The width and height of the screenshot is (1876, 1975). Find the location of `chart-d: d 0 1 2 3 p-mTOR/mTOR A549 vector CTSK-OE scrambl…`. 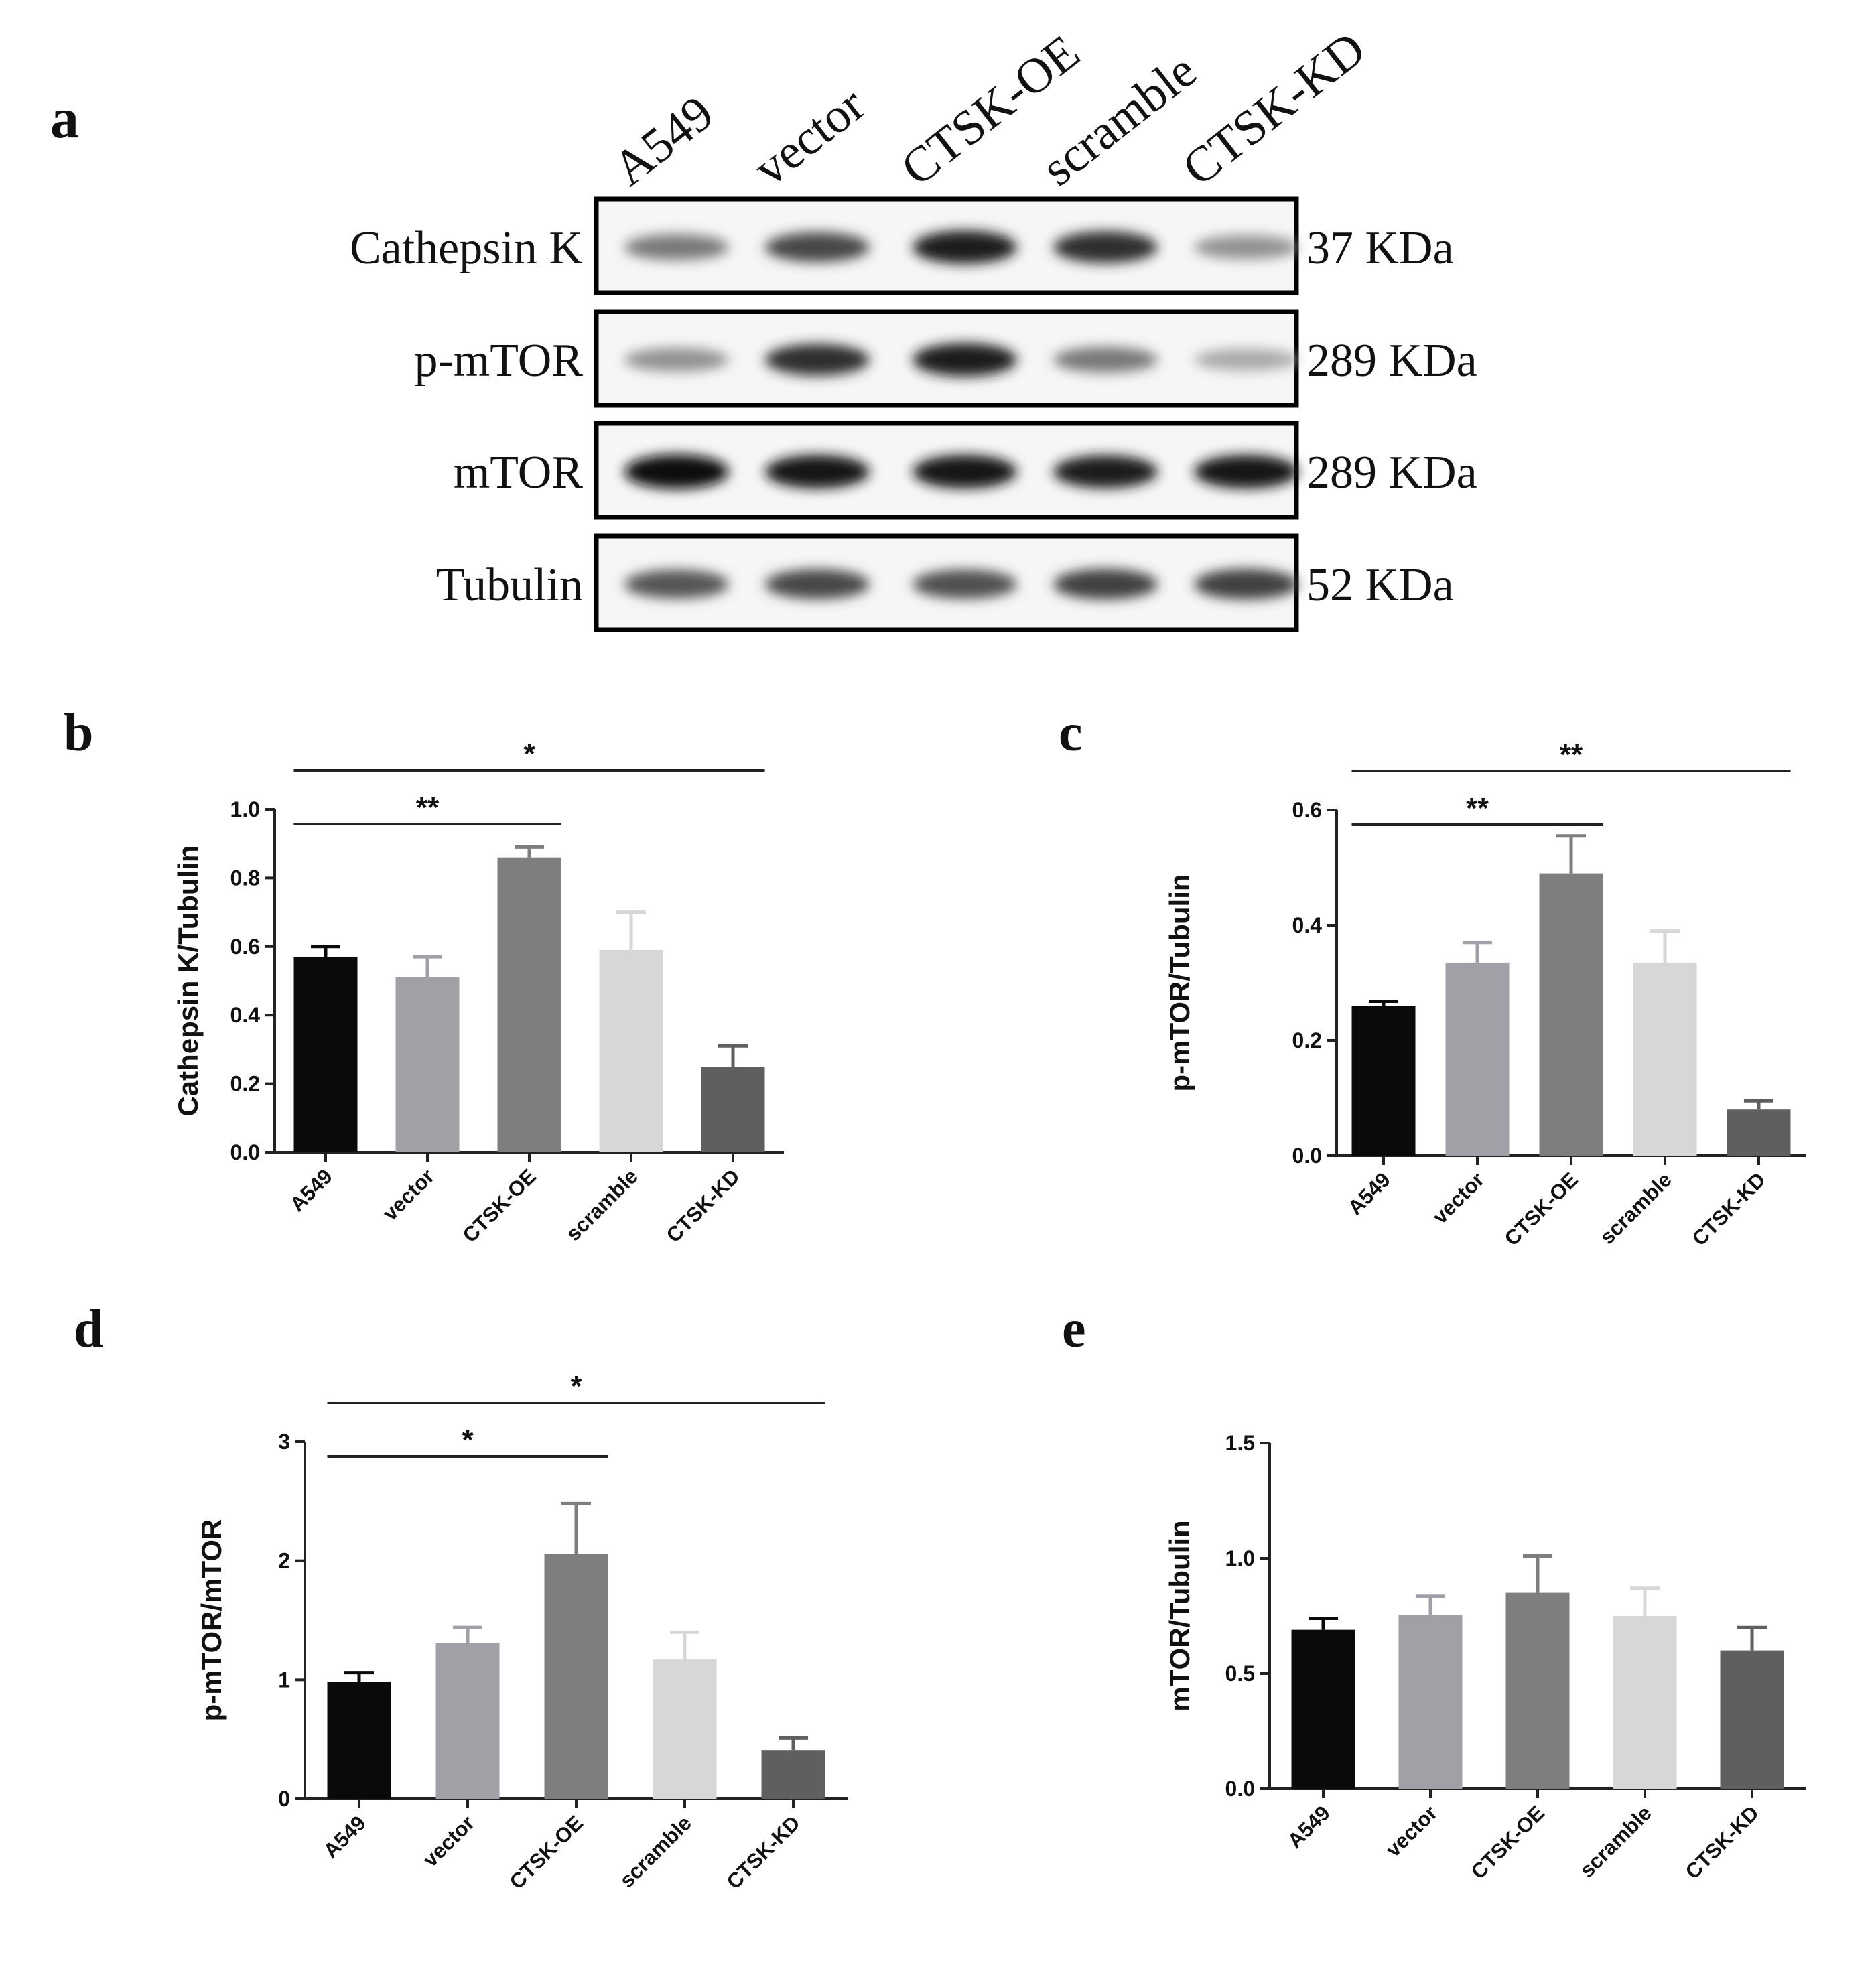

chart-d: d 0 1 2 3 p-mTOR/mTOR A549 vector CTSK-OE scrambl… is located at coordinates (461, 1597).